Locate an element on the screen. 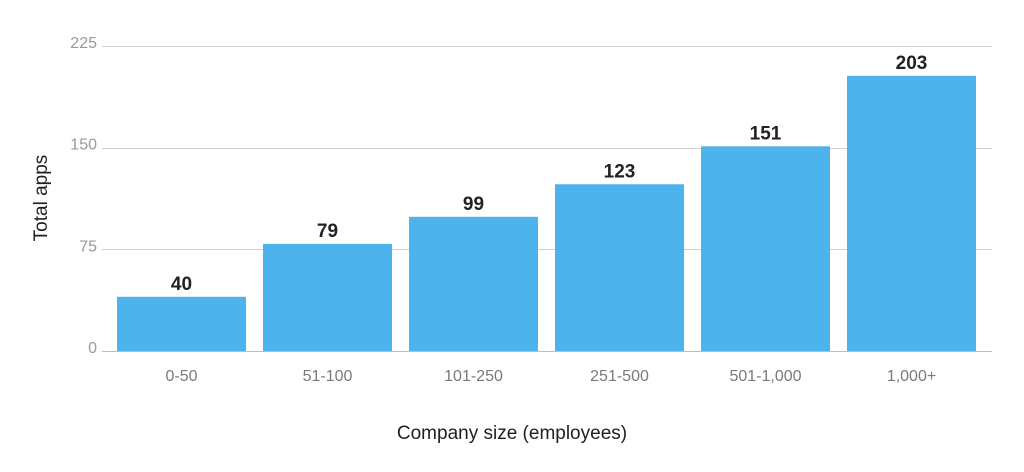 Image resolution: width=1024 pixels, height=472 pixels. y-axis-title: Total apps is located at coordinates (41, 198).